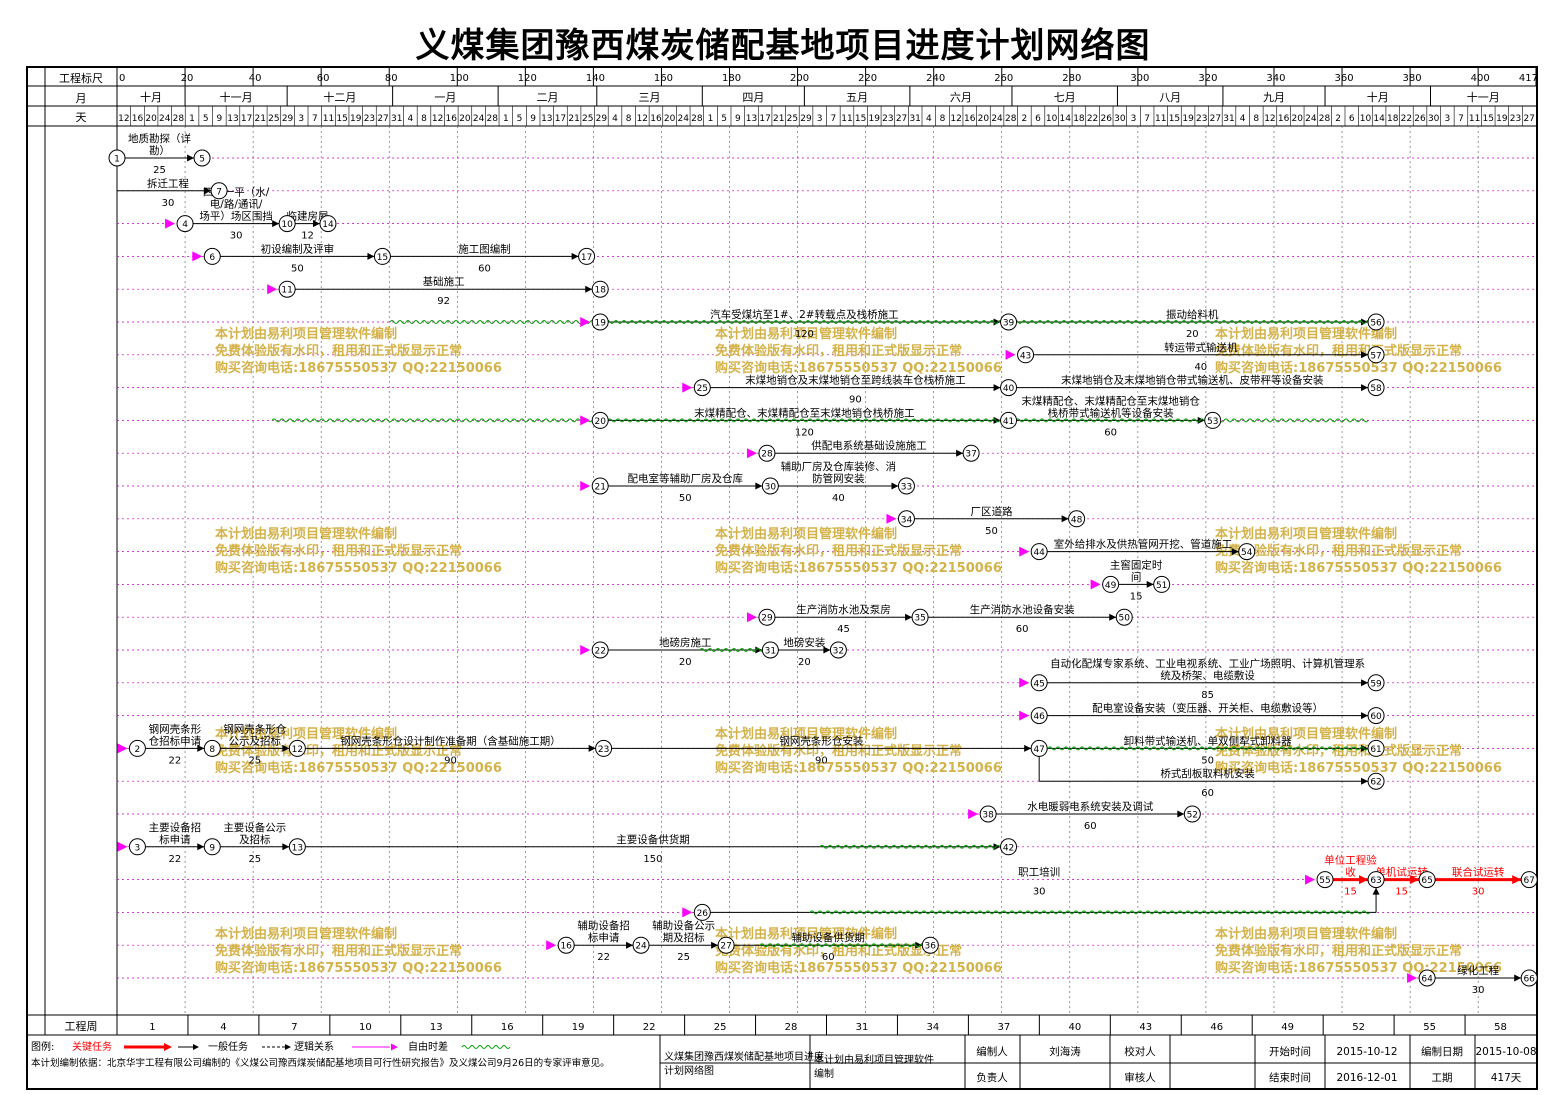  What do you see at coordinates (1174, 119) in the screenshot?
I see `day-label-cell: 15` at bounding box center [1174, 119].